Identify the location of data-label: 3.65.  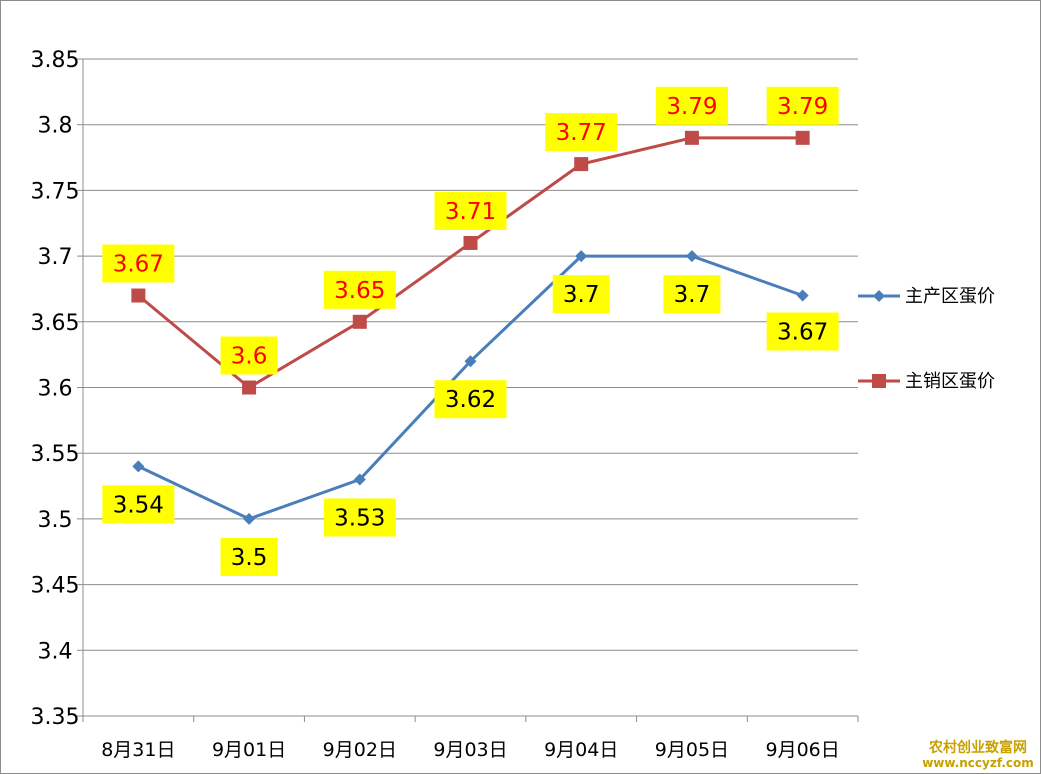
(359, 291).